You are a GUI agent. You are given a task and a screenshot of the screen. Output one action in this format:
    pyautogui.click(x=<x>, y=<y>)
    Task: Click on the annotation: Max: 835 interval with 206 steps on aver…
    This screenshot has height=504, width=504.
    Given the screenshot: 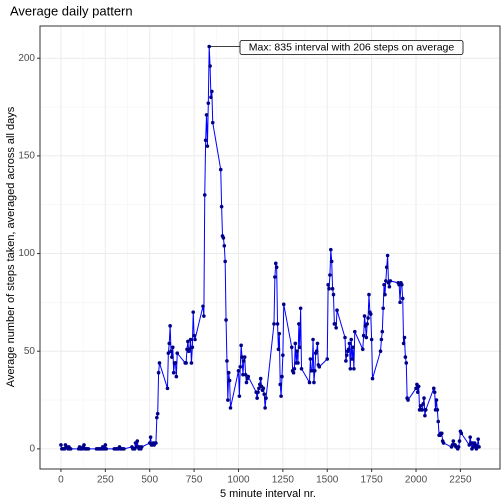 What is the action you would take?
    pyautogui.click(x=352, y=47)
    